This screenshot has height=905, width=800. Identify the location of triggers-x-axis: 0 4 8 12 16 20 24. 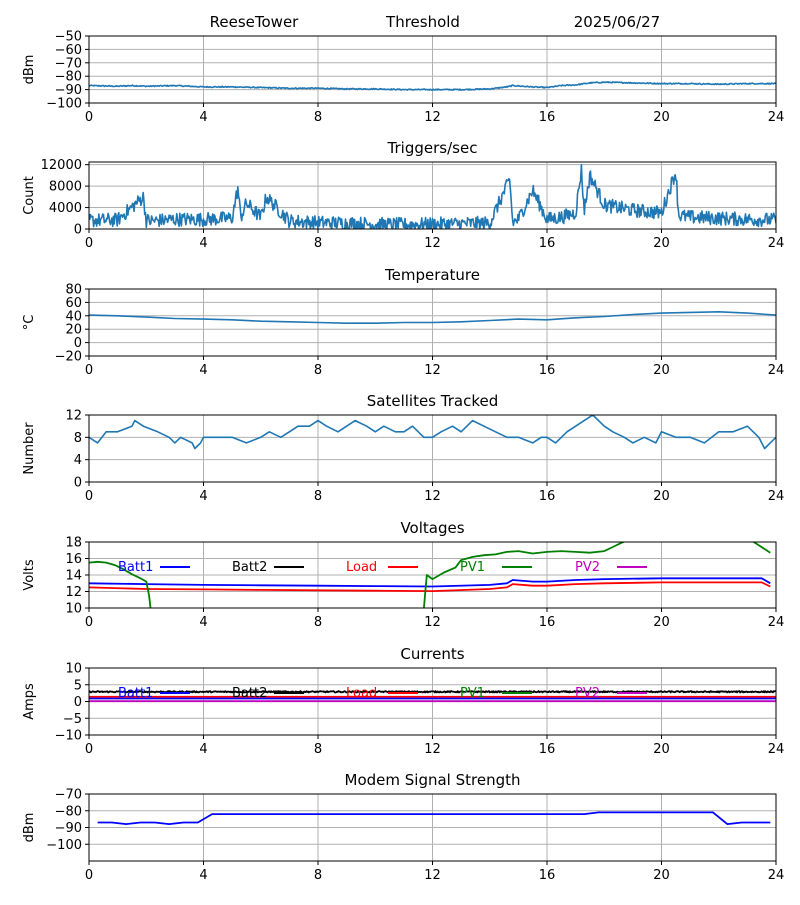
(434, 240).